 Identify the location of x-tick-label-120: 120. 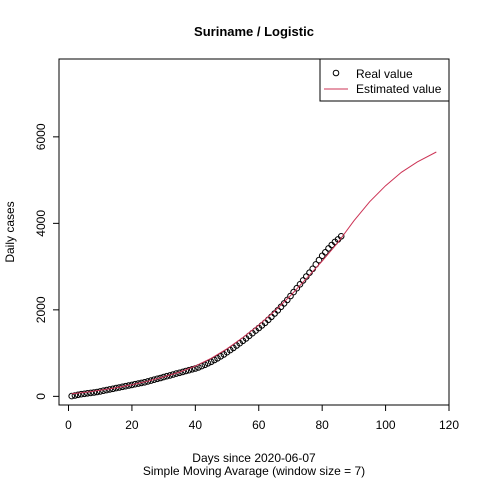
(449, 425).